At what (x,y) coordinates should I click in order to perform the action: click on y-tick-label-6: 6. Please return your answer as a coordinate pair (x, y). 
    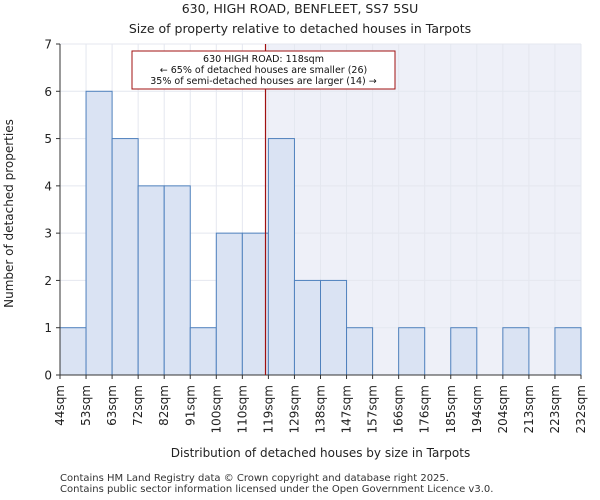
    Looking at the image, I should click on (48, 92).